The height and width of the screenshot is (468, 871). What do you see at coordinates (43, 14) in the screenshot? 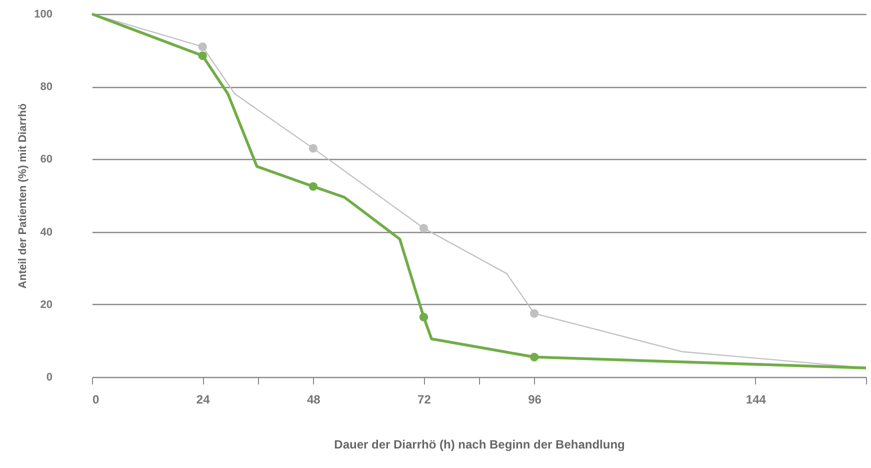
I see `y-tick-label: 100` at bounding box center [43, 14].